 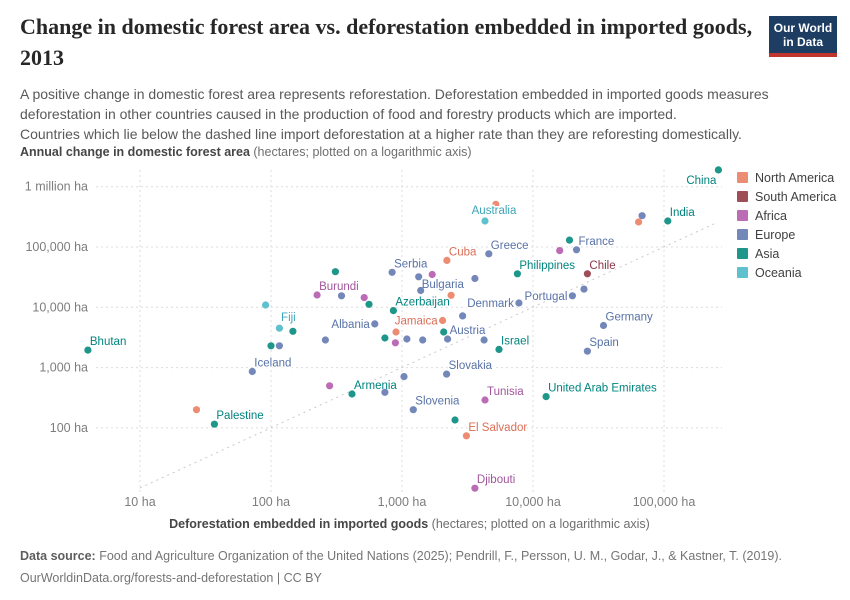 What do you see at coordinates (419, 277) in the screenshot?
I see `data-point-bulgaria` at bounding box center [419, 277].